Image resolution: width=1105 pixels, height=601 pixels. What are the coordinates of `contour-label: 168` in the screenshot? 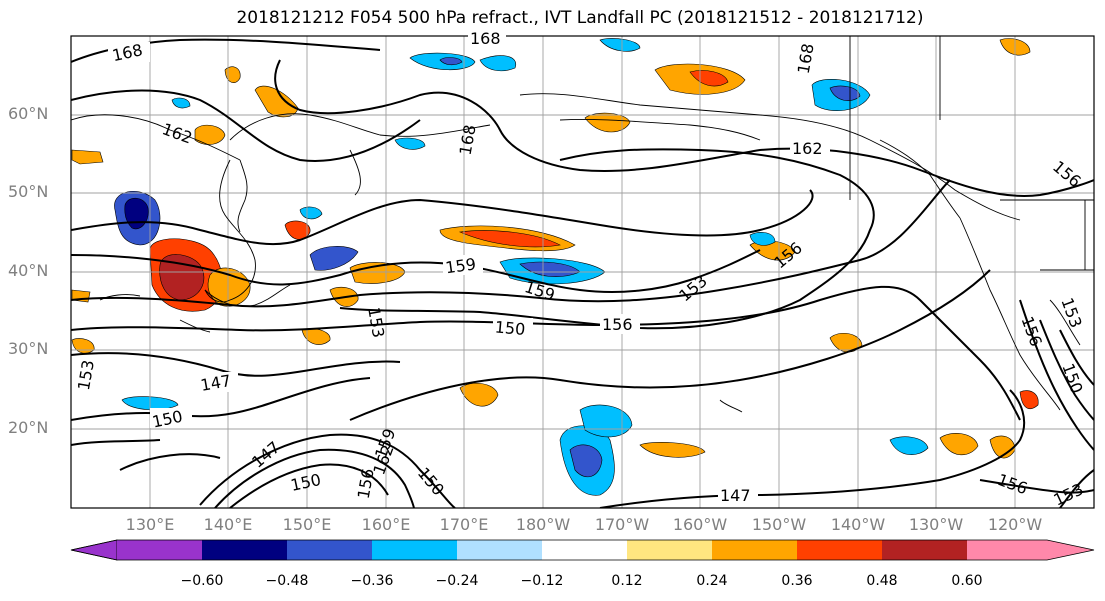 It's located at (485, 38).